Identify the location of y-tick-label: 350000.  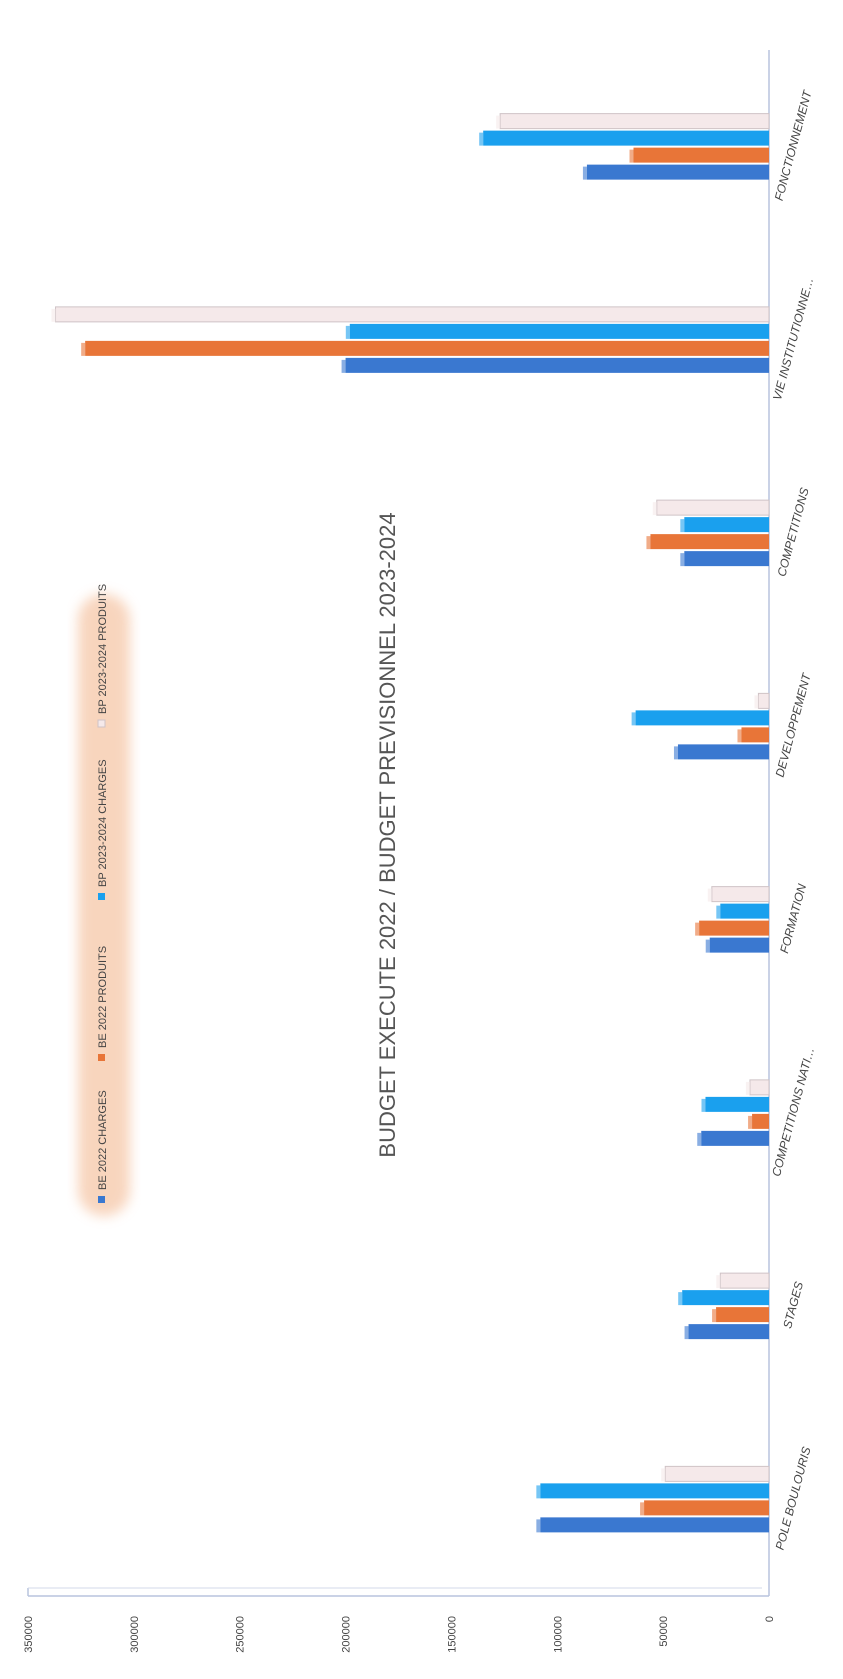
(29, 1634).